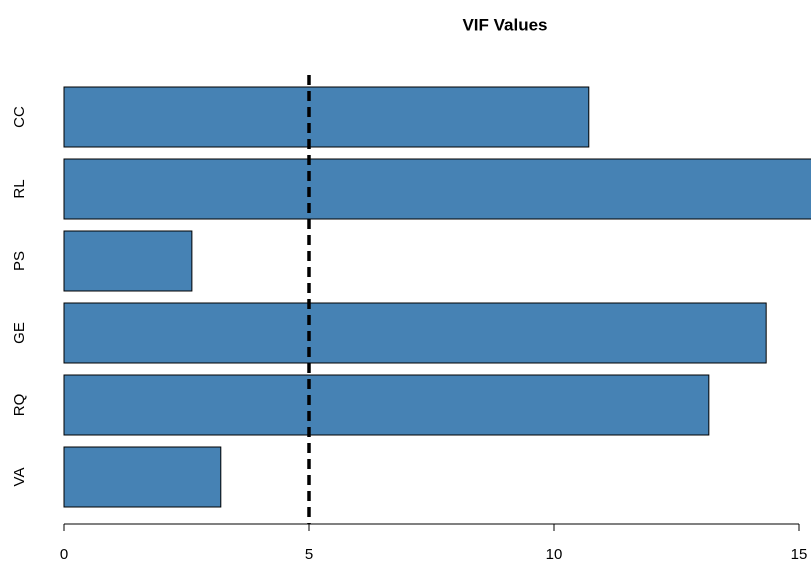  Describe the element at coordinates (19, 188) in the screenshot. I see `y-tick-label: RL` at that location.